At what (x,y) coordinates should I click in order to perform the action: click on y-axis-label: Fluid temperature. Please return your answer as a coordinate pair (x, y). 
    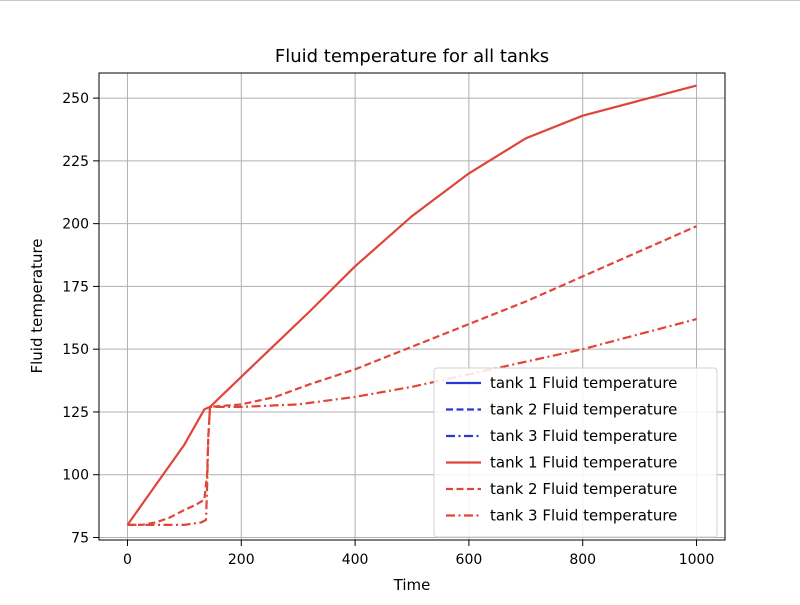
    Looking at the image, I should click on (37, 305).